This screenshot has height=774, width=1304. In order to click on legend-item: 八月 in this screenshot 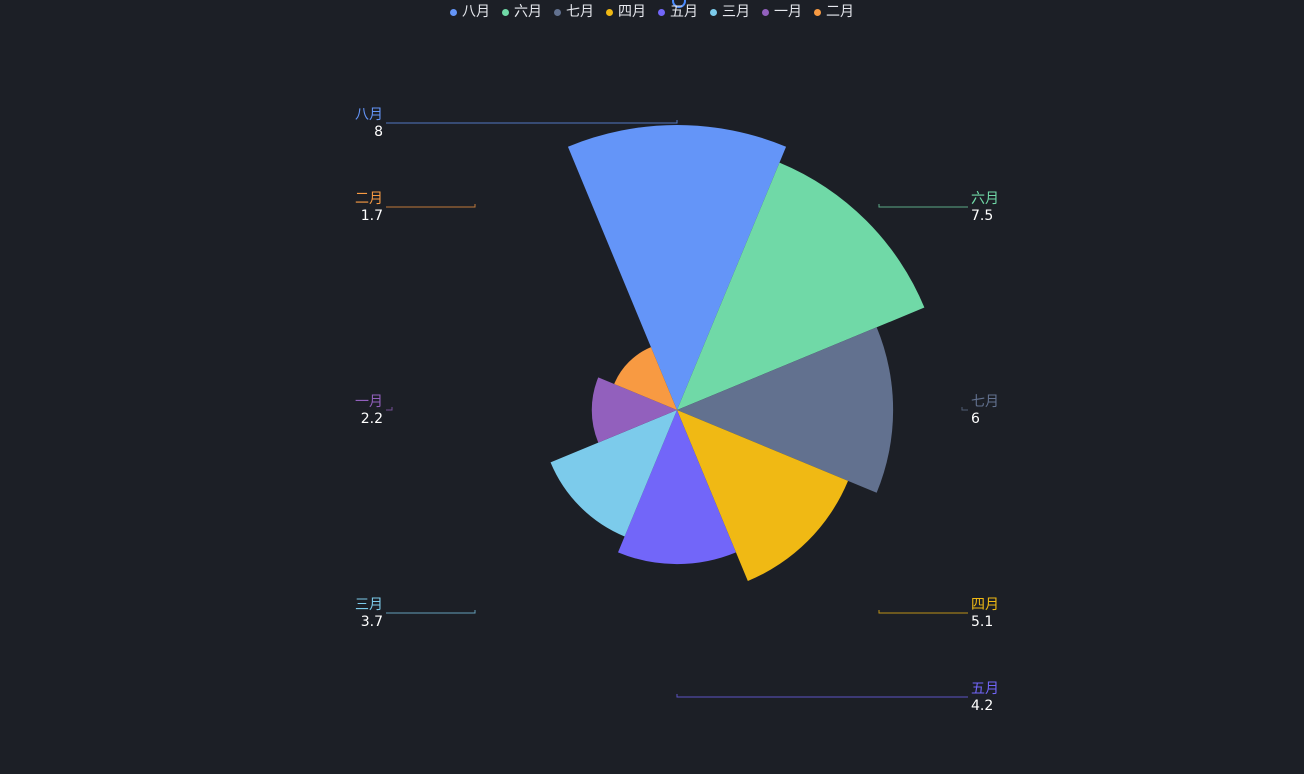, I will do `click(470, 12)`.